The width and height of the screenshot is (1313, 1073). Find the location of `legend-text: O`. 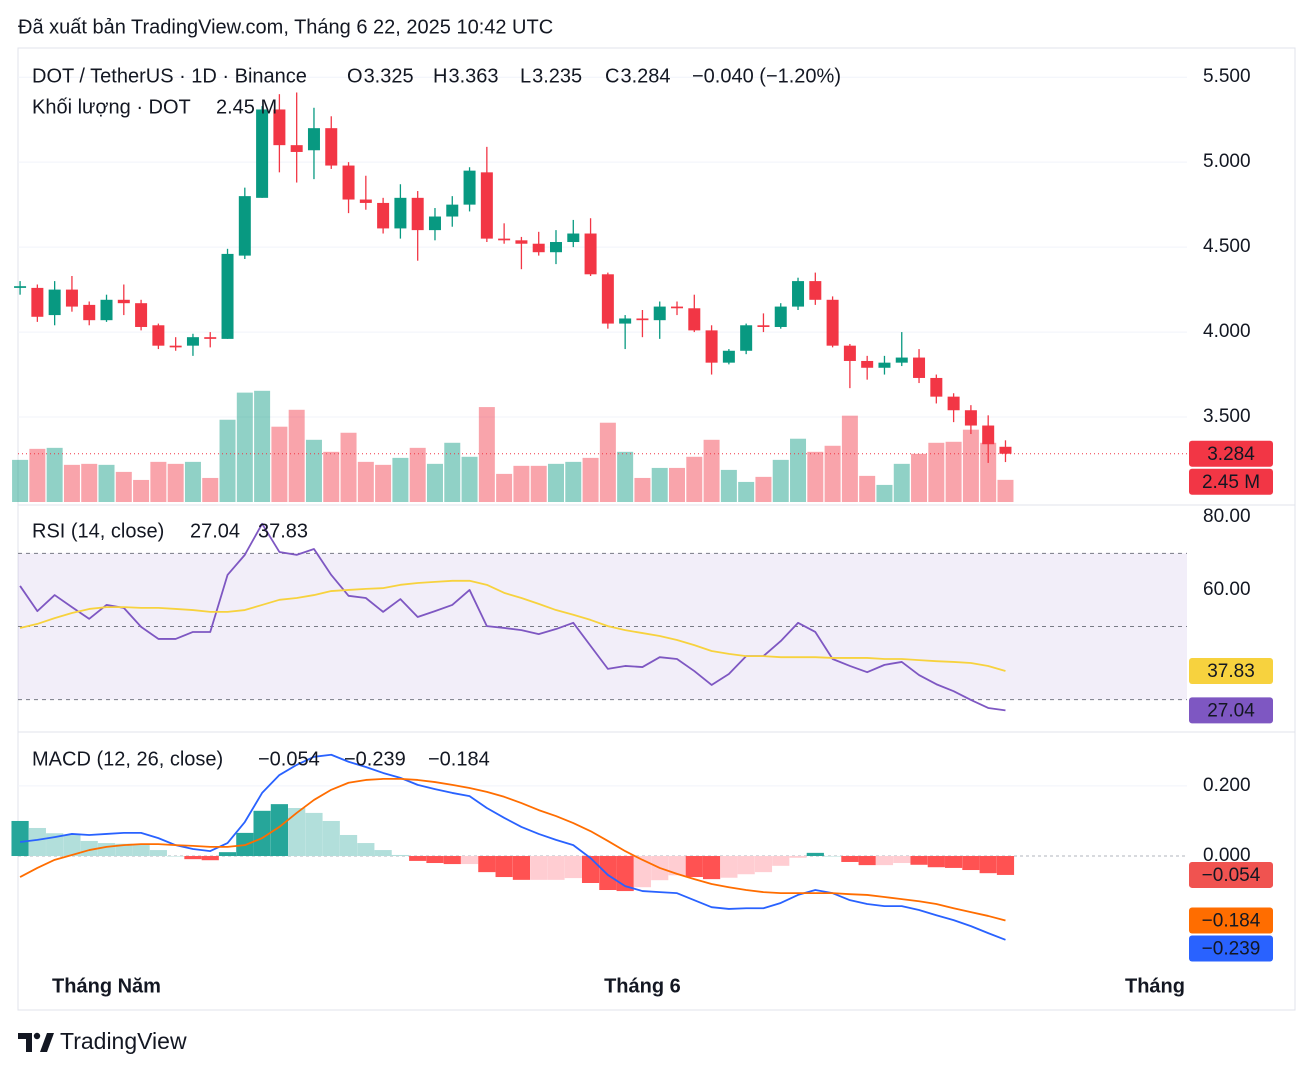

legend-text: O is located at coordinates (355, 76).